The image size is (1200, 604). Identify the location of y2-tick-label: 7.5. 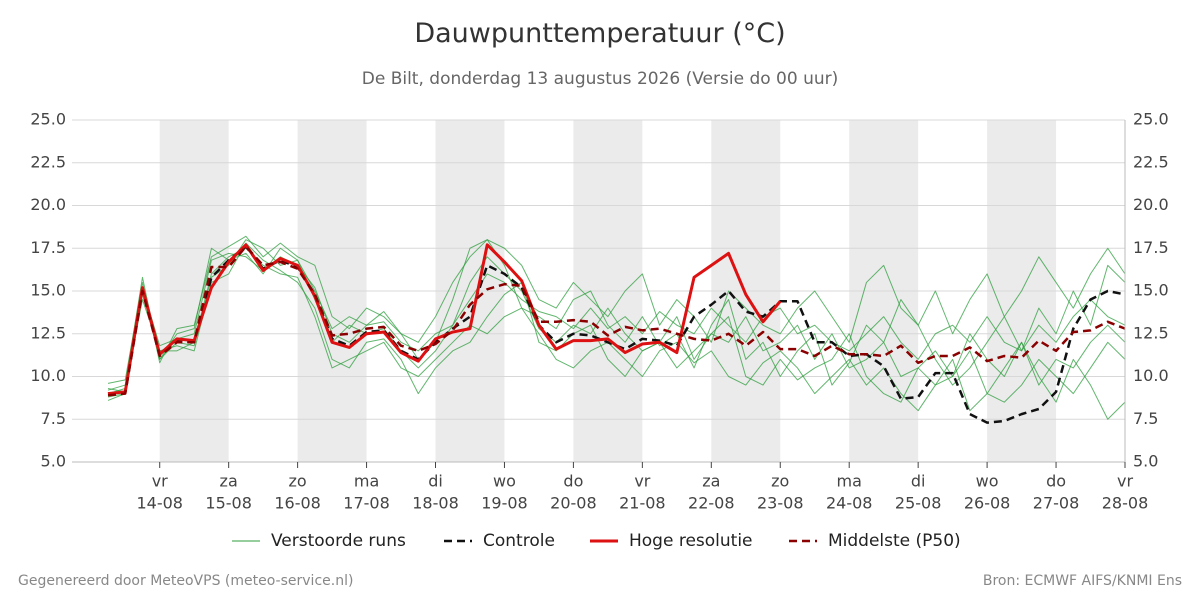
(1145, 418).